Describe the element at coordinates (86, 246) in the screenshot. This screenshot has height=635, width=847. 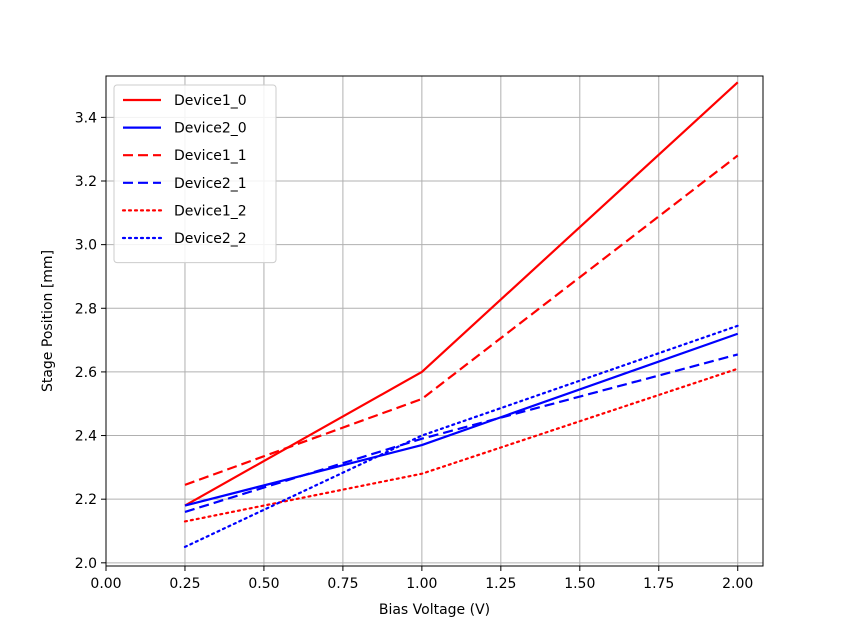
I see `y-tick-label: 3.0` at that location.